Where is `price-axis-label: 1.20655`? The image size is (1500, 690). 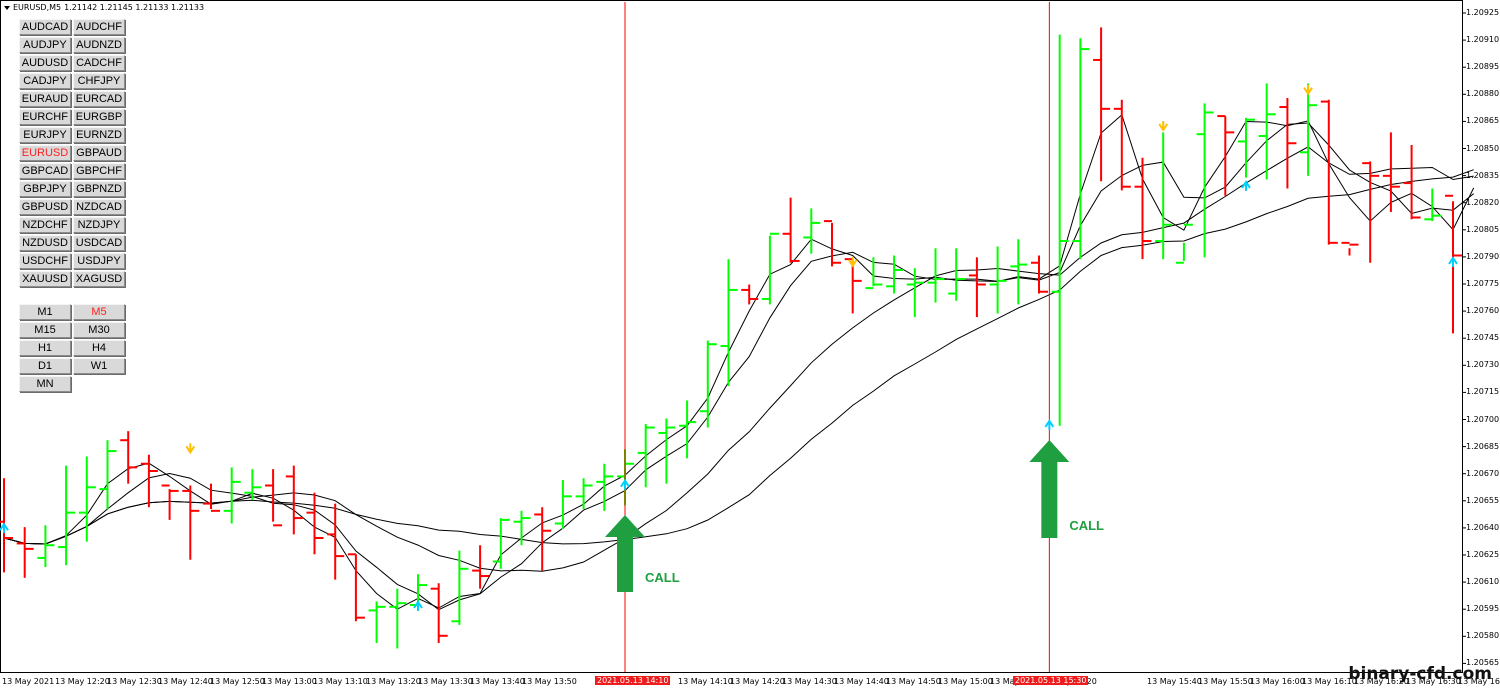
price-axis-label: 1.20655 is located at coordinates (1483, 500).